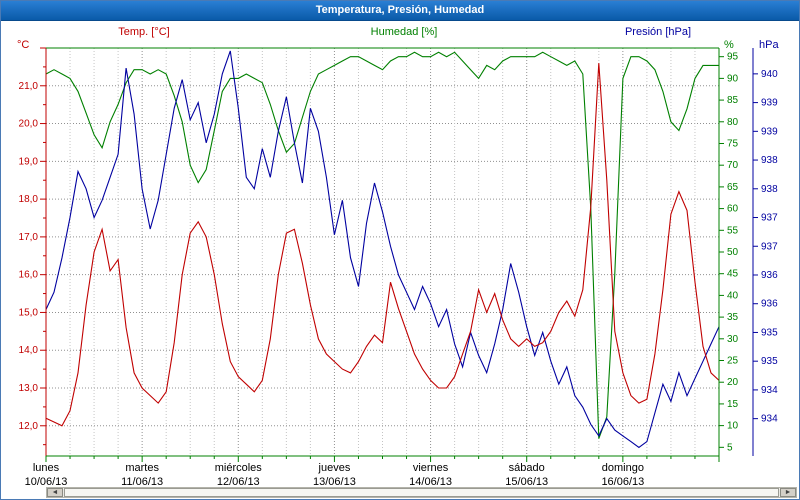  What do you see at coordinates (733, 209) in the screenshot?
I see `svg-text: 60` at bounding box center [733, 209].